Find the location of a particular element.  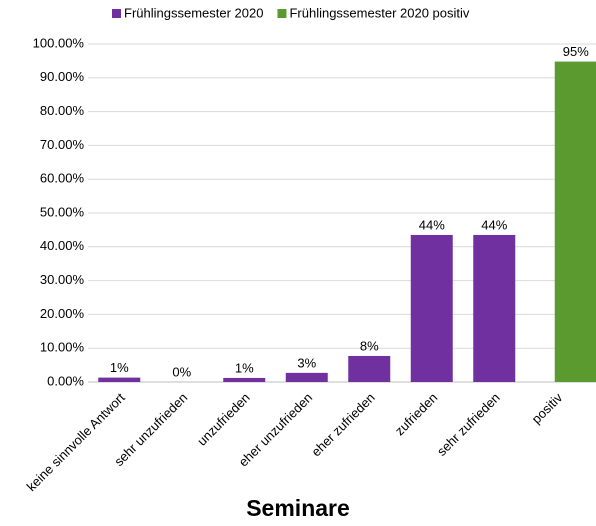

legend-label: Frühlingssemester 2020 positiv is located at coordinates (379, 12).